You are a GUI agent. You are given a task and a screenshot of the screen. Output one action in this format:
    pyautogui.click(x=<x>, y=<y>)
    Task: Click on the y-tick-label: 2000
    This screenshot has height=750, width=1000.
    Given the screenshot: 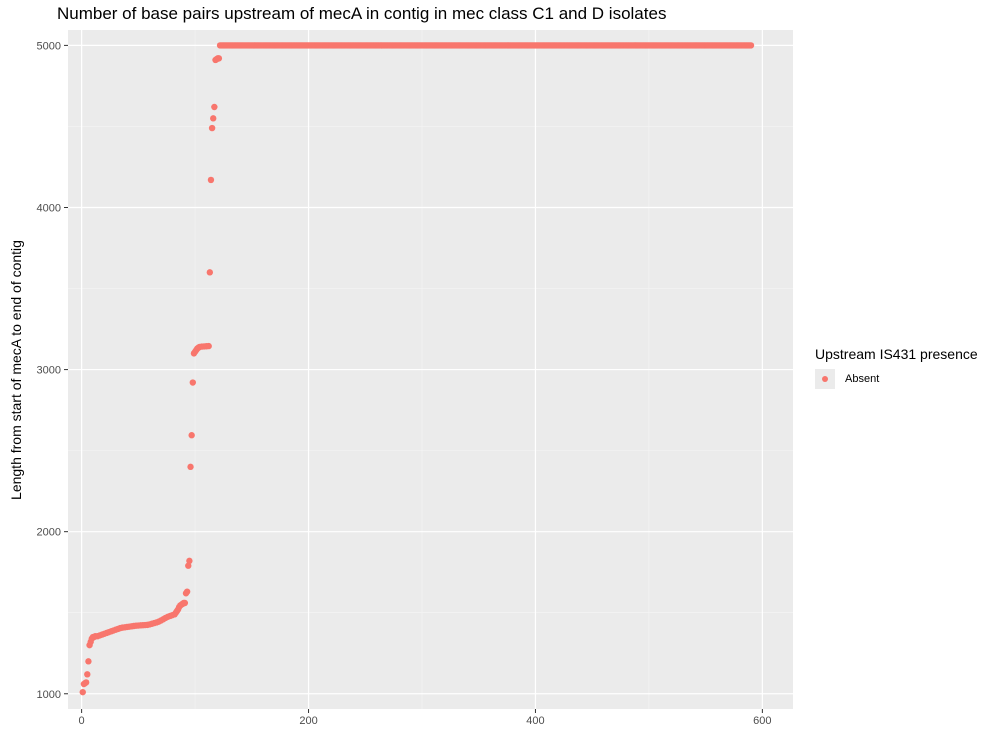 What is the action you would take?
    pyautogui.click(x=49, y=533)
    